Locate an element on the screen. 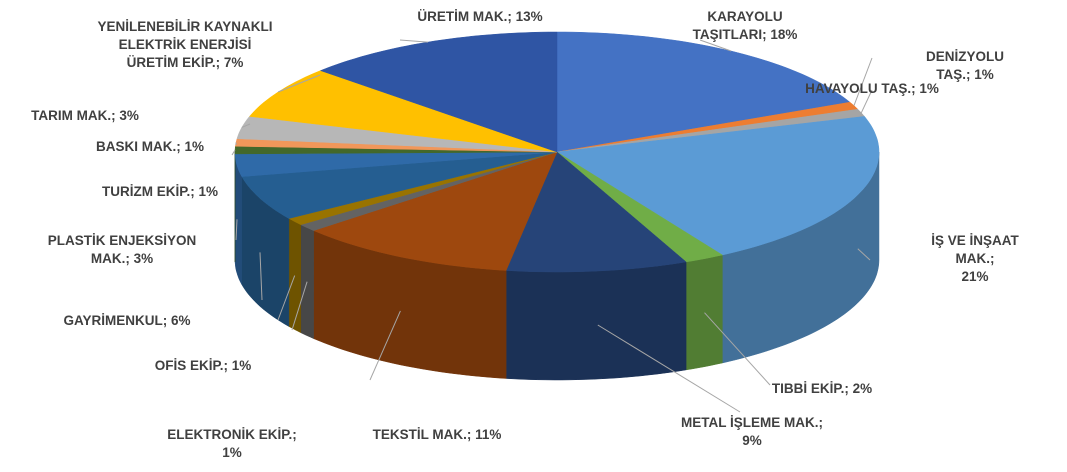 The image size is (1067, 472). data-label: KARAYOLU TAŞITLARI; 18% is located at coordinates (745, 25).